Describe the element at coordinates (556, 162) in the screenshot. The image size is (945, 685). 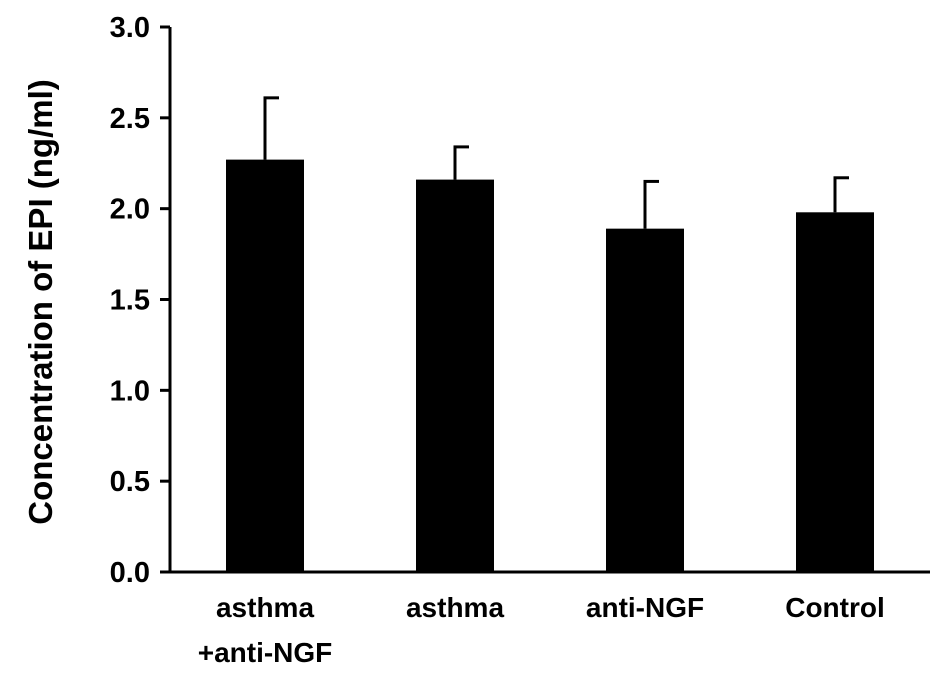
I see `error-bars` at that location.